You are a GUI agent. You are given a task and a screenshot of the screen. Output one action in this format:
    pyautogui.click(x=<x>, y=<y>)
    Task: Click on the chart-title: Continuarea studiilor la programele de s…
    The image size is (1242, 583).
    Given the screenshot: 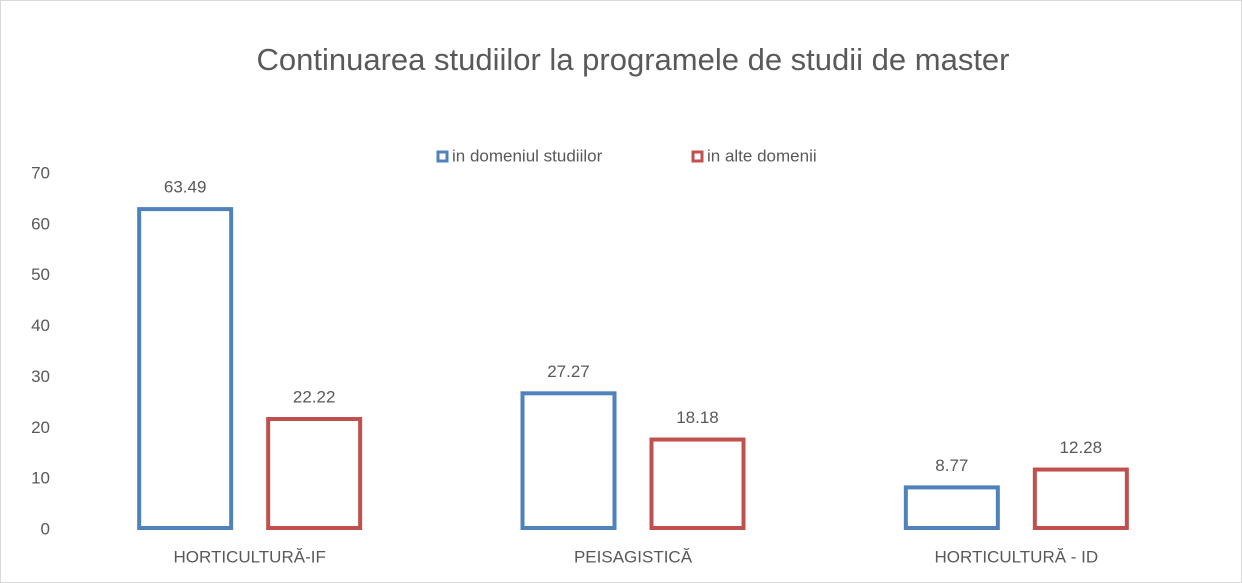 What is the action you would take?
    pyautogui.click(x=632, y=59)
    